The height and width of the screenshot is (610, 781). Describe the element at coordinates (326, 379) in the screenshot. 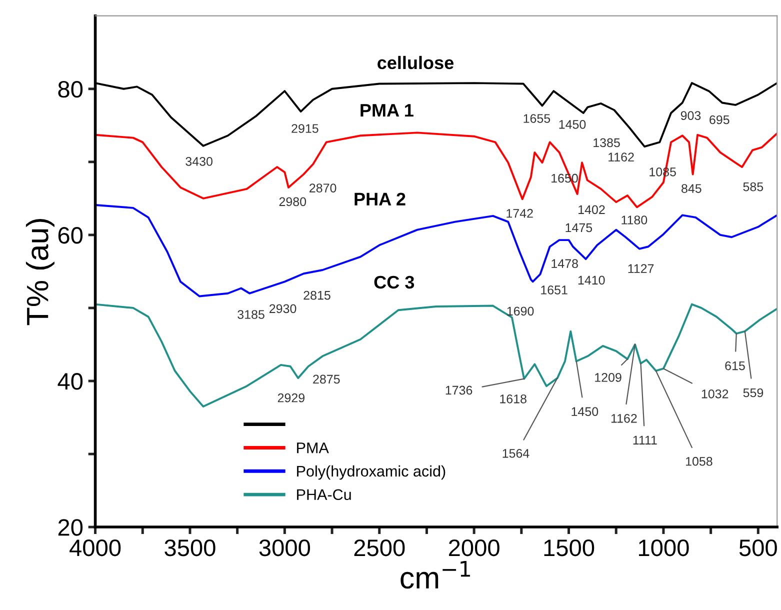

I see `annotation: 2875` at that location.